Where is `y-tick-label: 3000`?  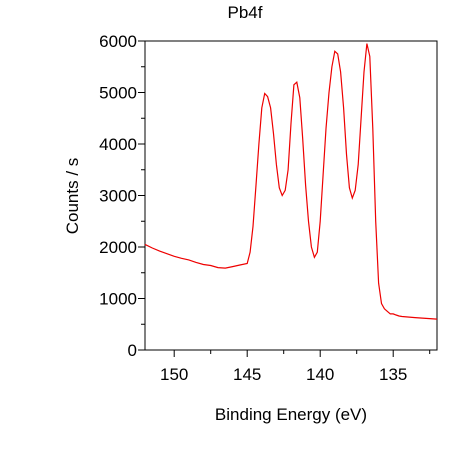
y-tick-label: 3000 is located at coordinates (118, 196).